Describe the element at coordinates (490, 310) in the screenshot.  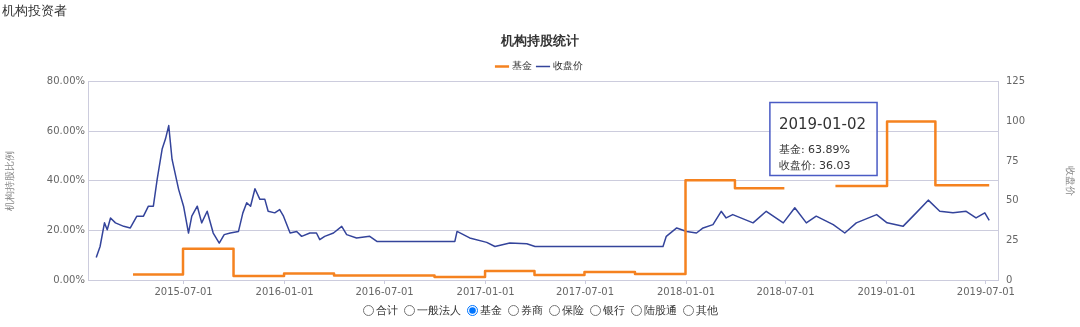
I see `text: 基金` at that location.